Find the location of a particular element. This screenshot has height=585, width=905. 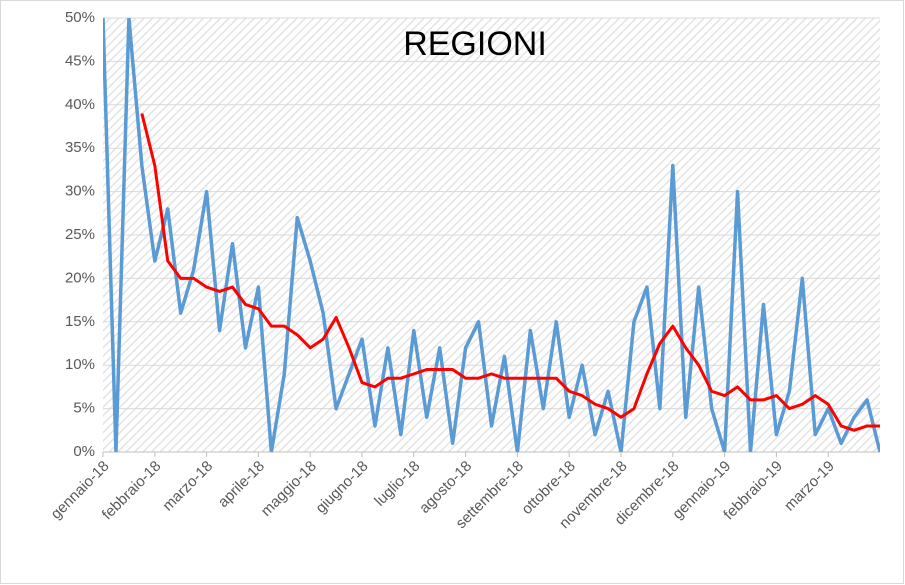

y-tick-label: 15% is located at coordinates (80, 321).